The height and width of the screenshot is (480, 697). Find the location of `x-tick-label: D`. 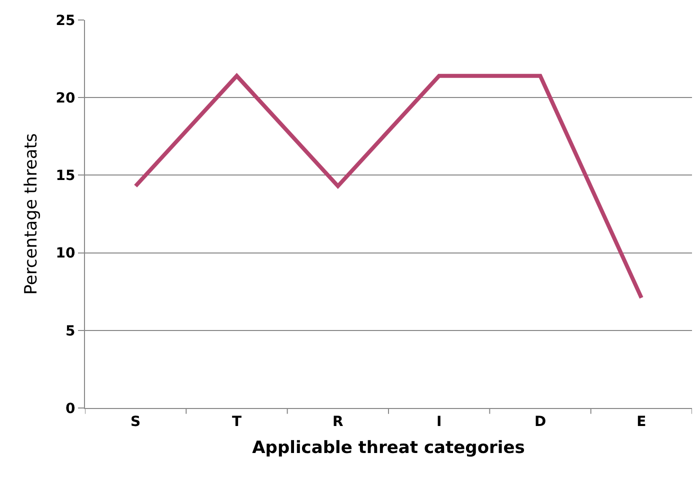

x-tick-label: D is located at coordinates (540, 422).